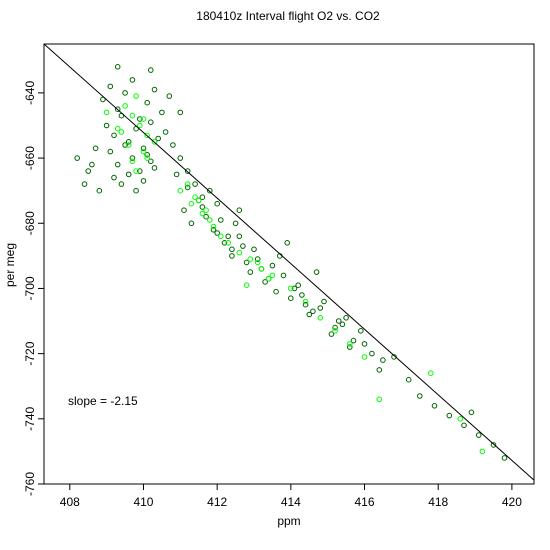 The image size is (550, 550). I want to click on x-axis-label: ppm, so click(288, 521).